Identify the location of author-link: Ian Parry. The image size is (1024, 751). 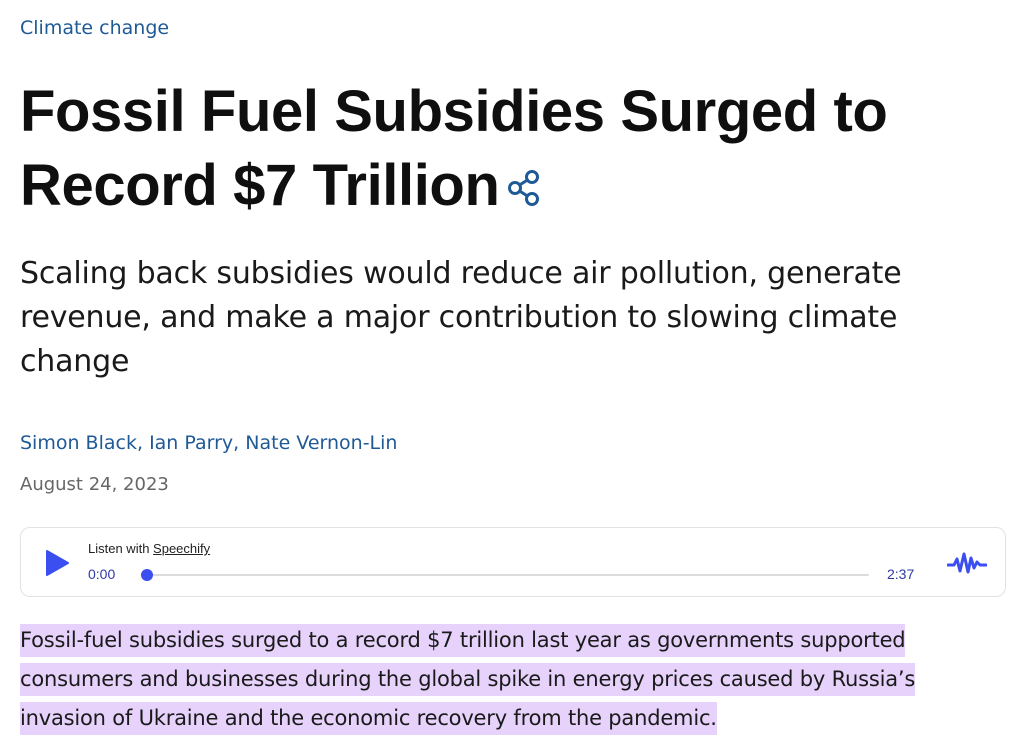
(191, 443).